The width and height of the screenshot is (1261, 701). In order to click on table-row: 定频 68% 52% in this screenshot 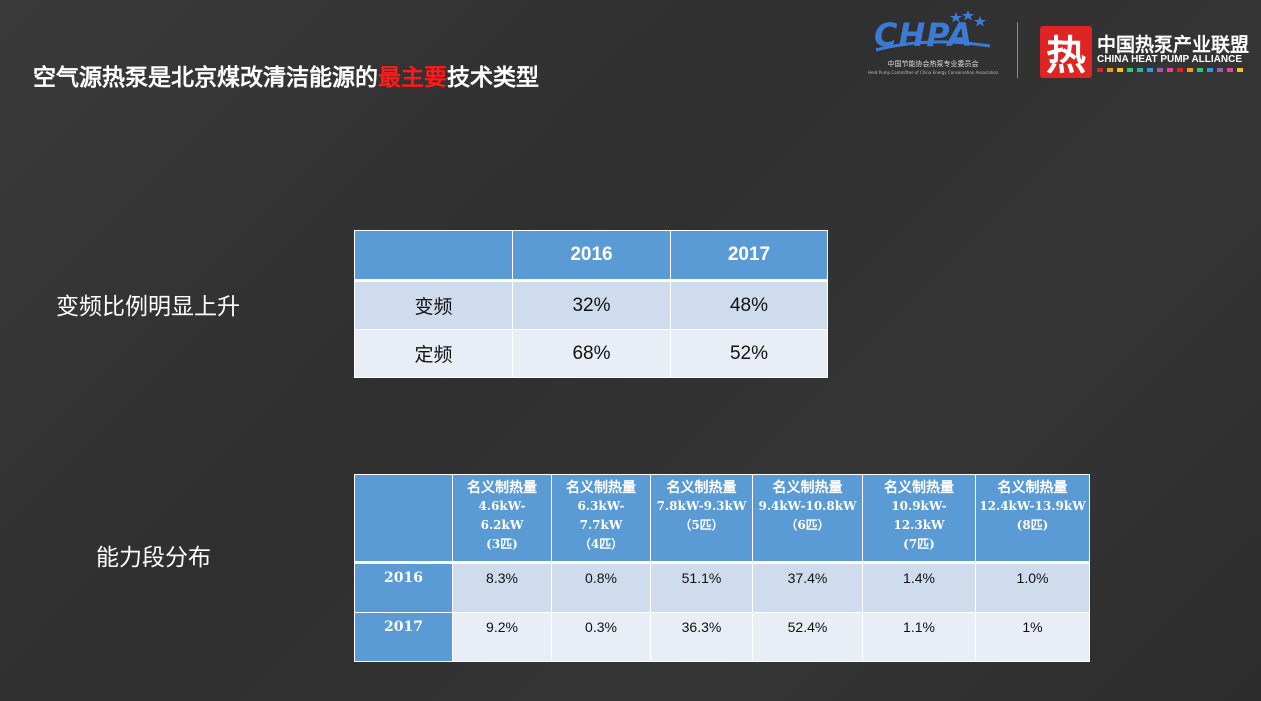, I will do `click(591, 353)`.